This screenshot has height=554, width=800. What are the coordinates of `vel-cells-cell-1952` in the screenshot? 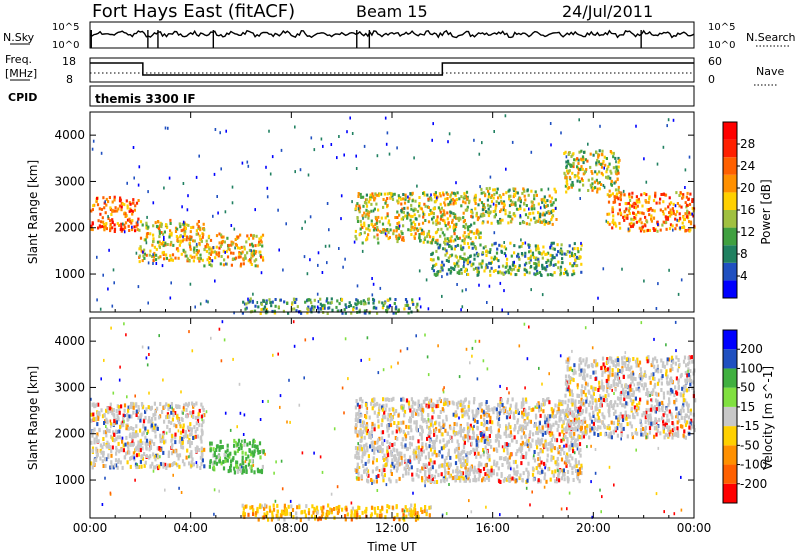 It's located at (573, 414).